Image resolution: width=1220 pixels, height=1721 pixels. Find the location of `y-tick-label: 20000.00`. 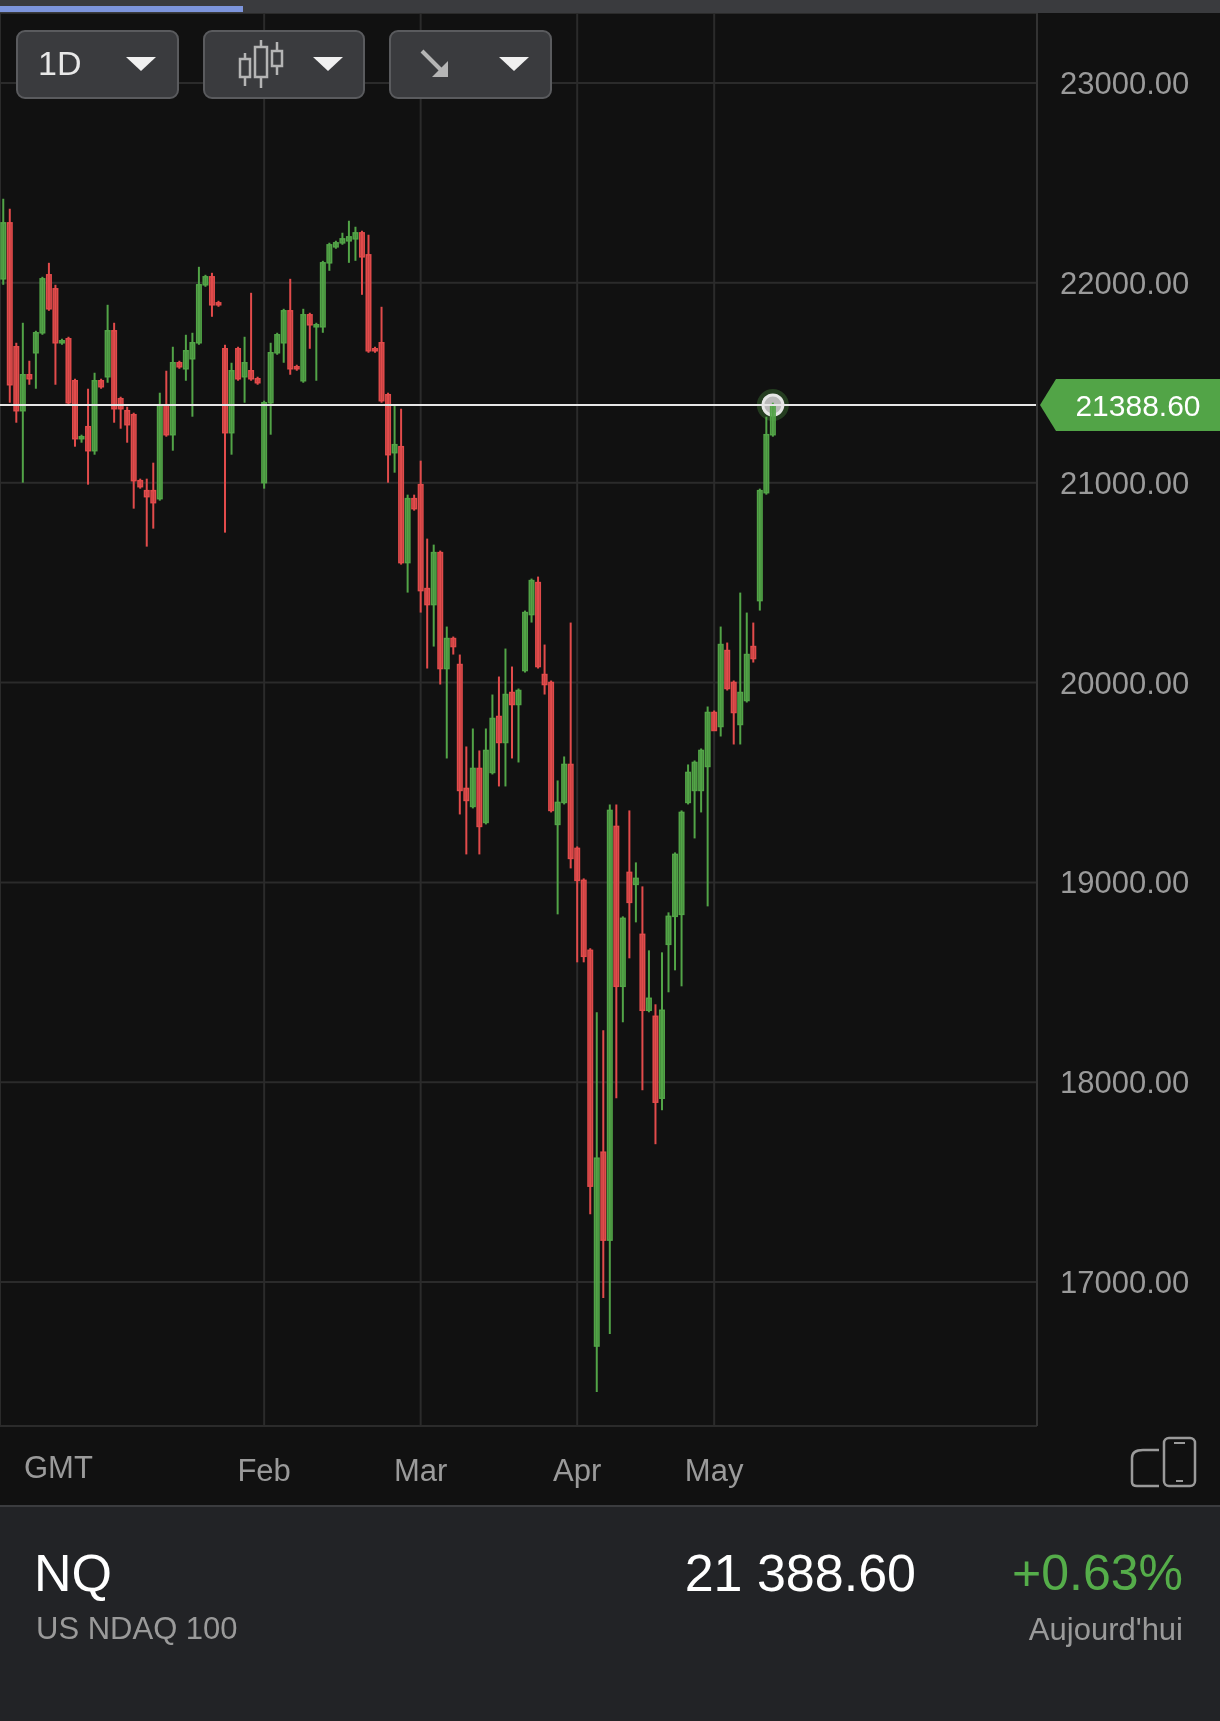

y-tick-label: 20000.00 is located at coordinates (1125, 683).